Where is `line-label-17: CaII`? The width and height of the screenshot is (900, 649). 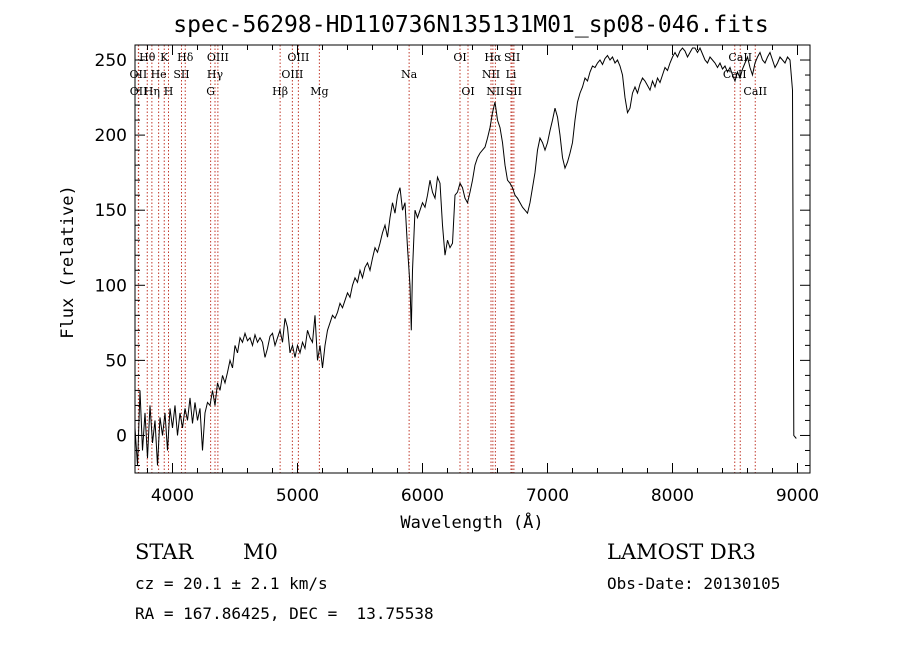 line-label-17: CaII is located at coordinates (735, 74).